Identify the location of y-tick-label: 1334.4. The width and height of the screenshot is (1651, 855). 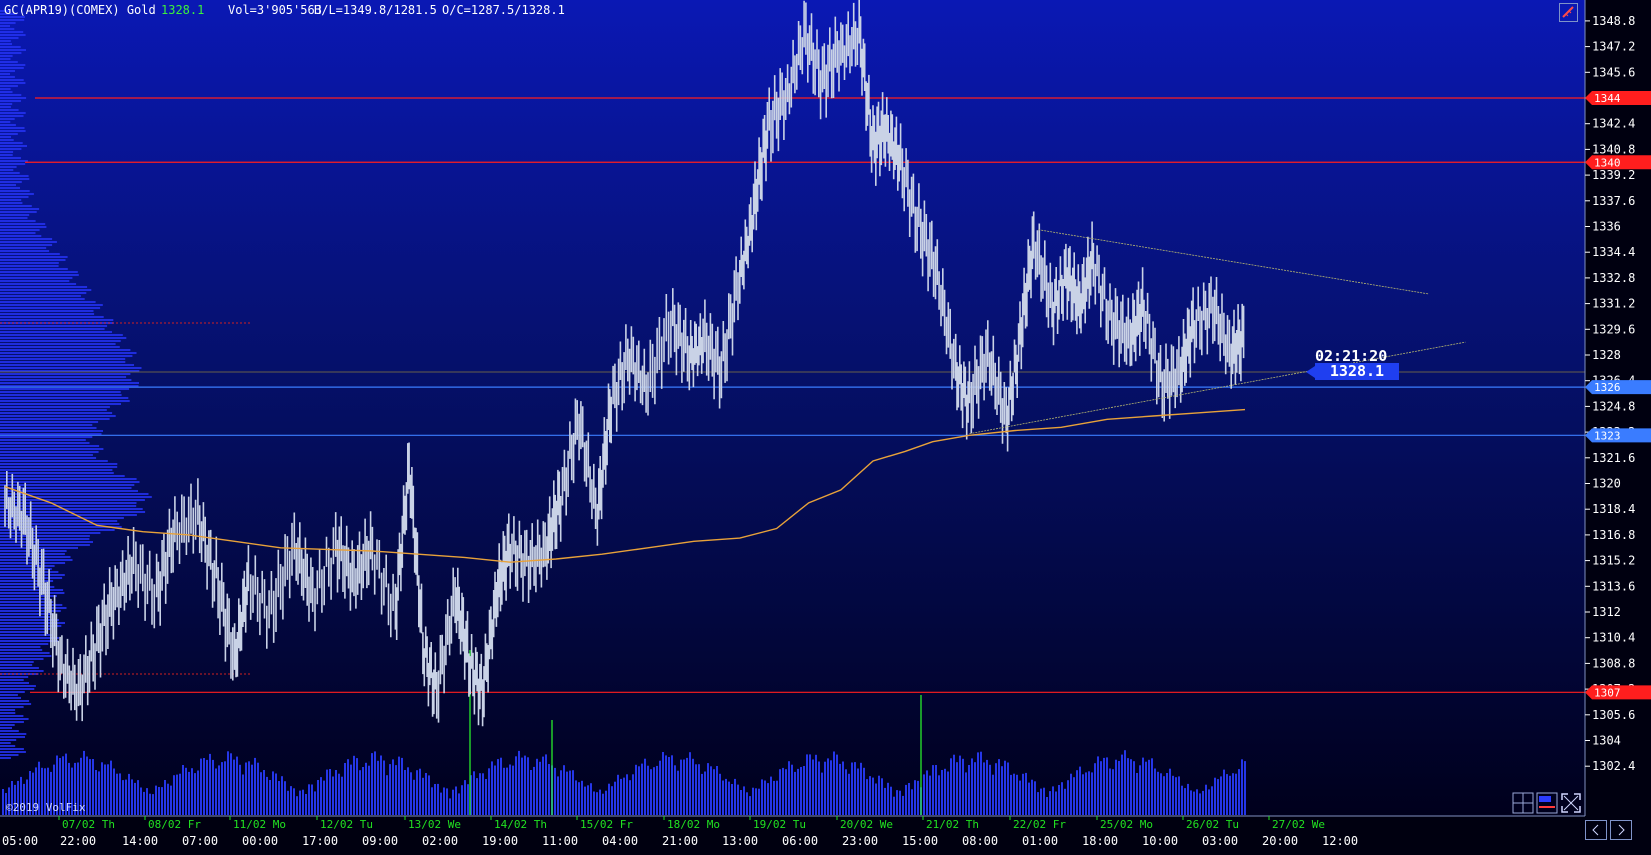
(1613, 252).